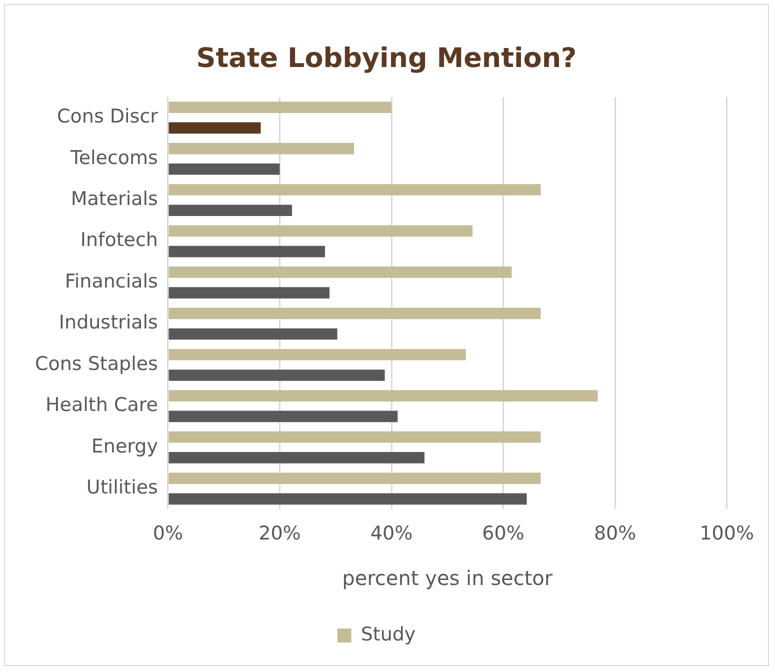  I want to click on y-tick-label: Utilities, so click(122, 487).